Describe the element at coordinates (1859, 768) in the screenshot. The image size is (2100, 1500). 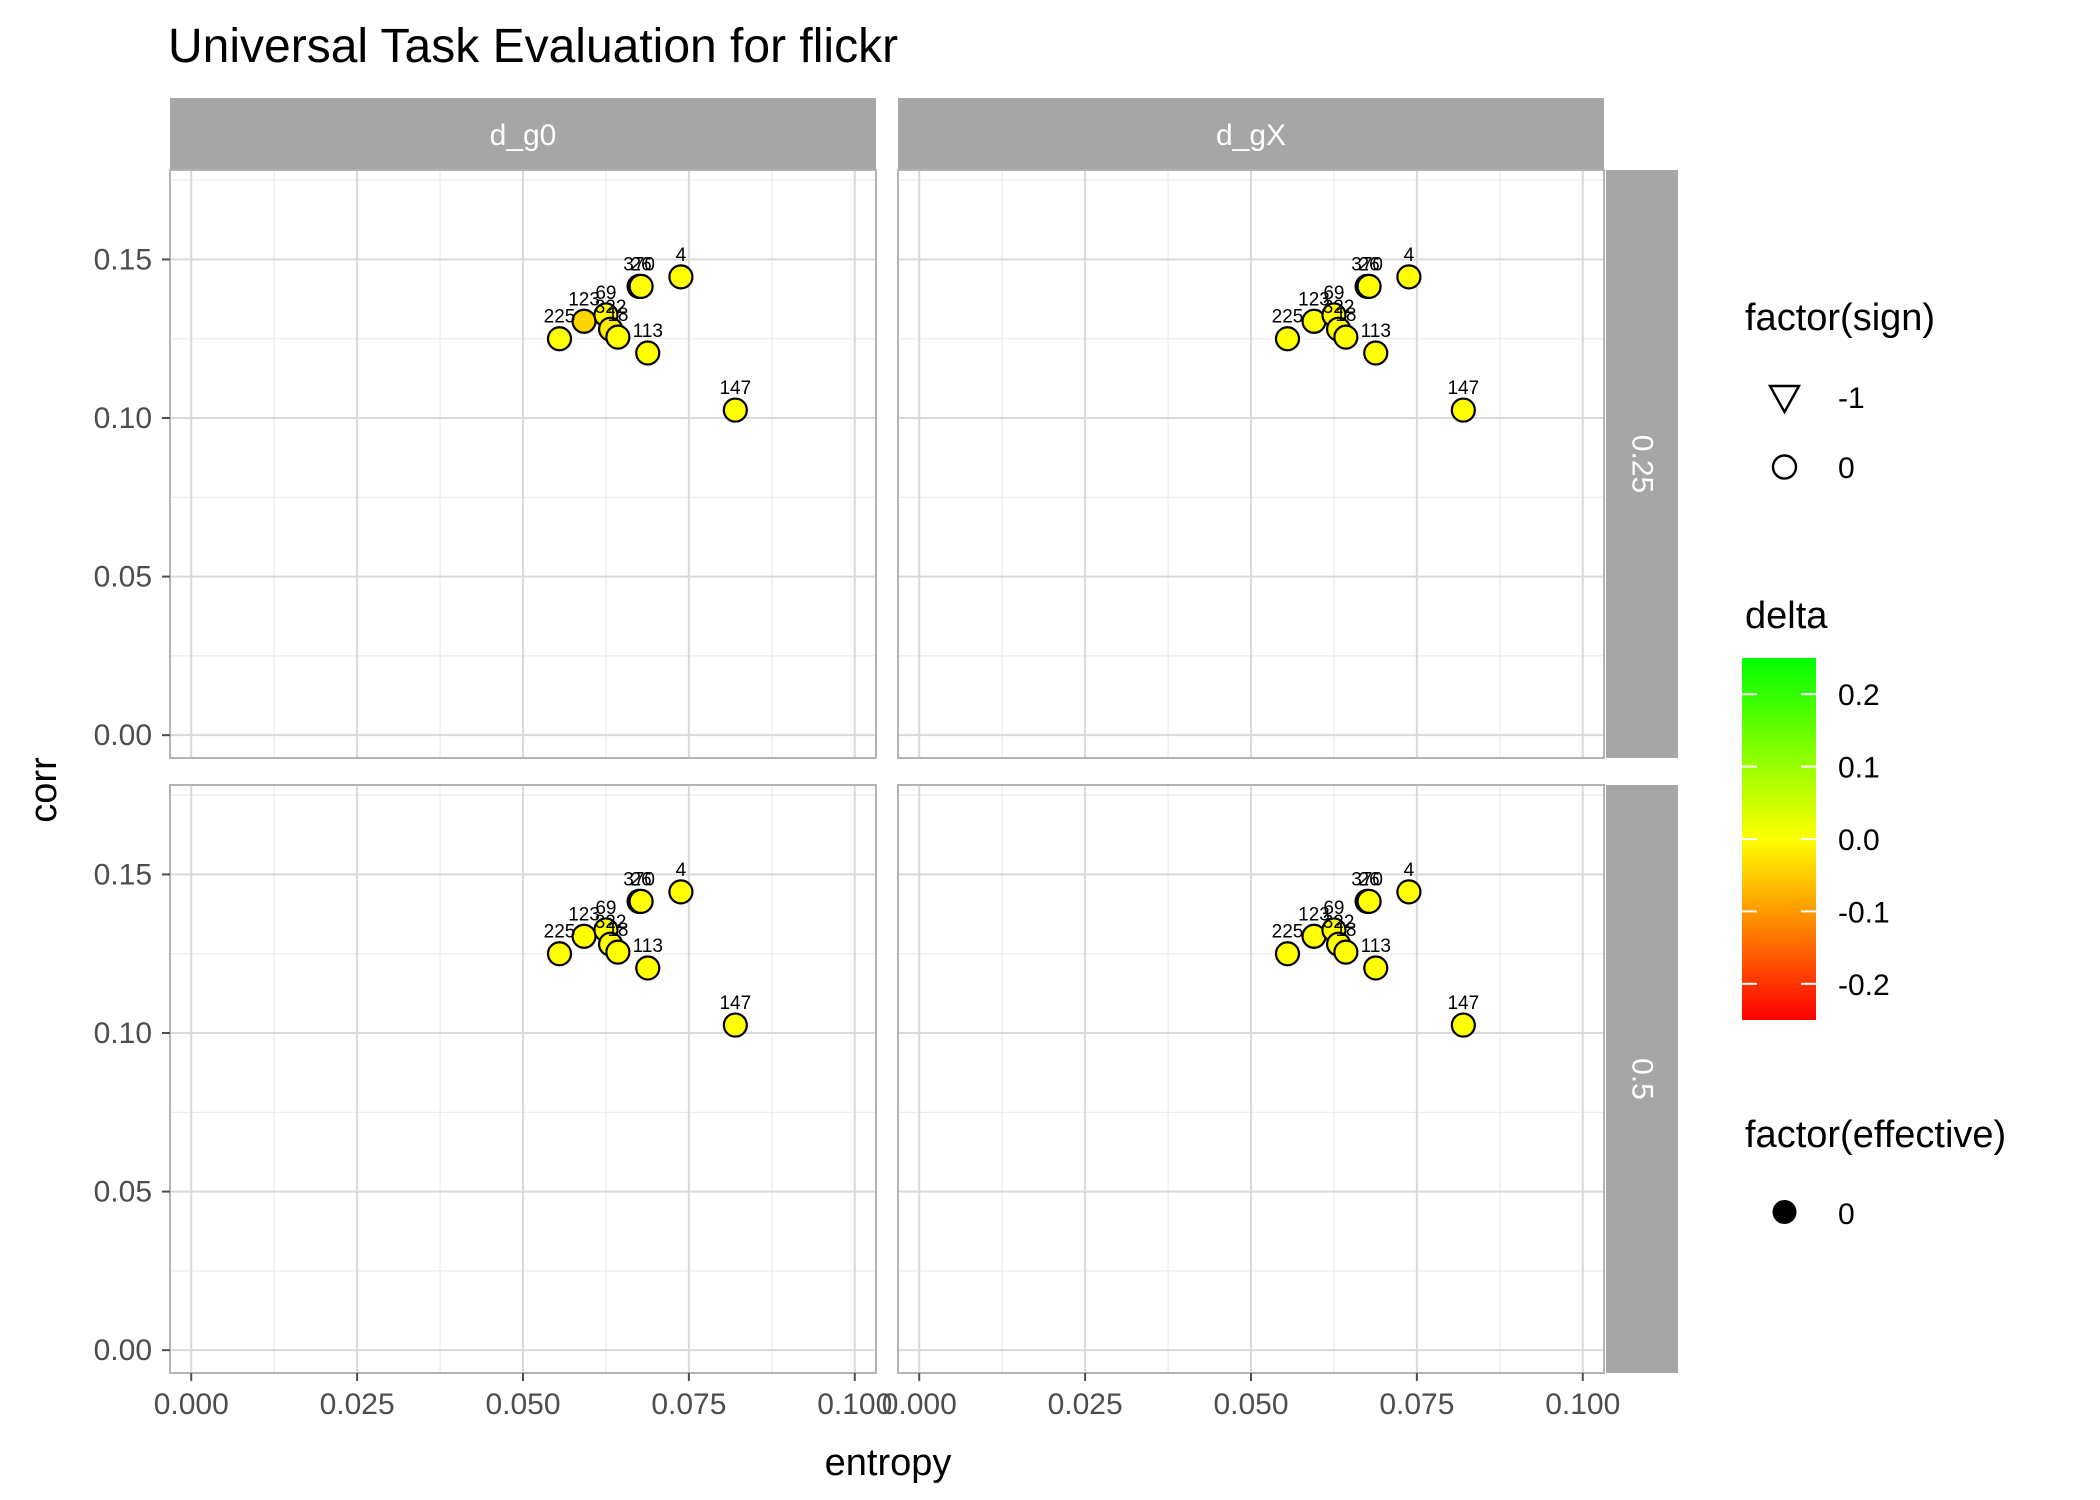
I see `colorbar-tick-label: 0.1` at that location.